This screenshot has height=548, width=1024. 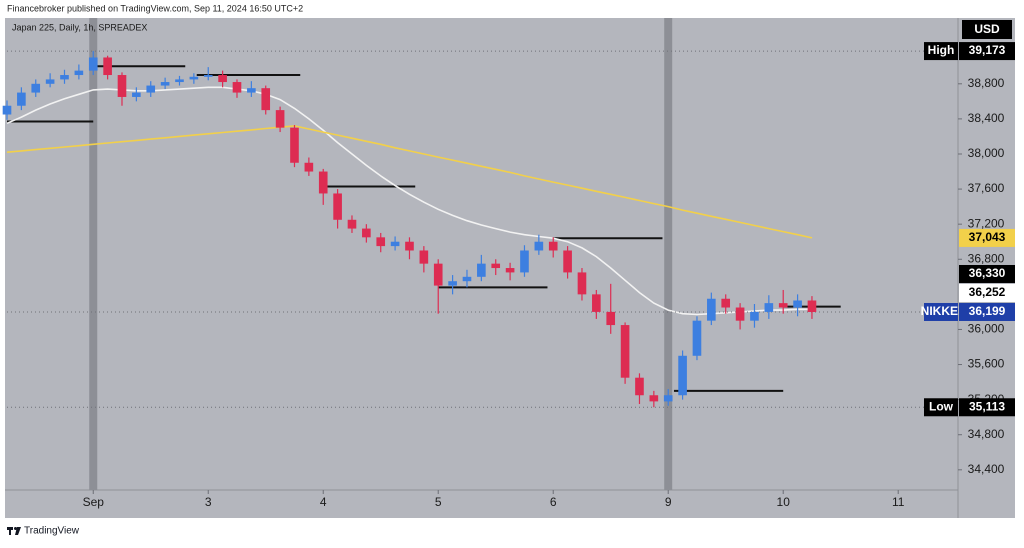 I want to click on y-tick-label: 37,200, so click(x=986, y=223).